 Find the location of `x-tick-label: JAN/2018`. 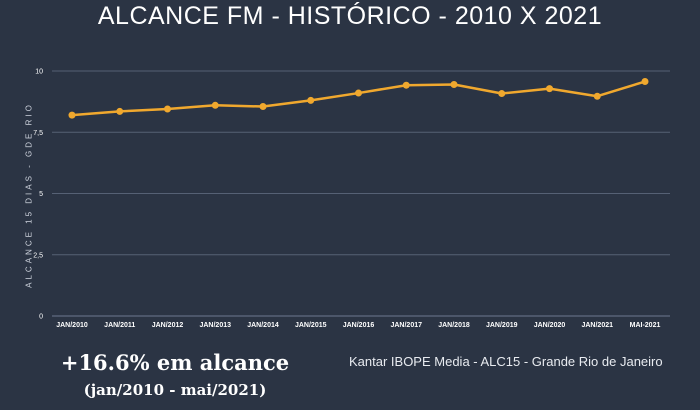

x-tick-label: JAN/2018 is located at coordinates (454, 325).